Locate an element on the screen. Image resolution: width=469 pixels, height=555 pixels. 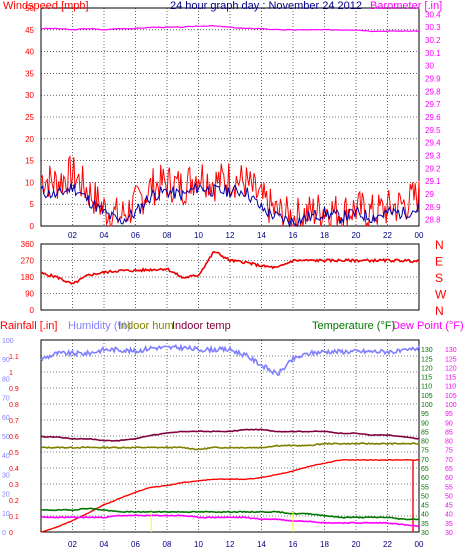
rainfall-axis-title: Rainfall [.in] is located at coordinates (29, 326).